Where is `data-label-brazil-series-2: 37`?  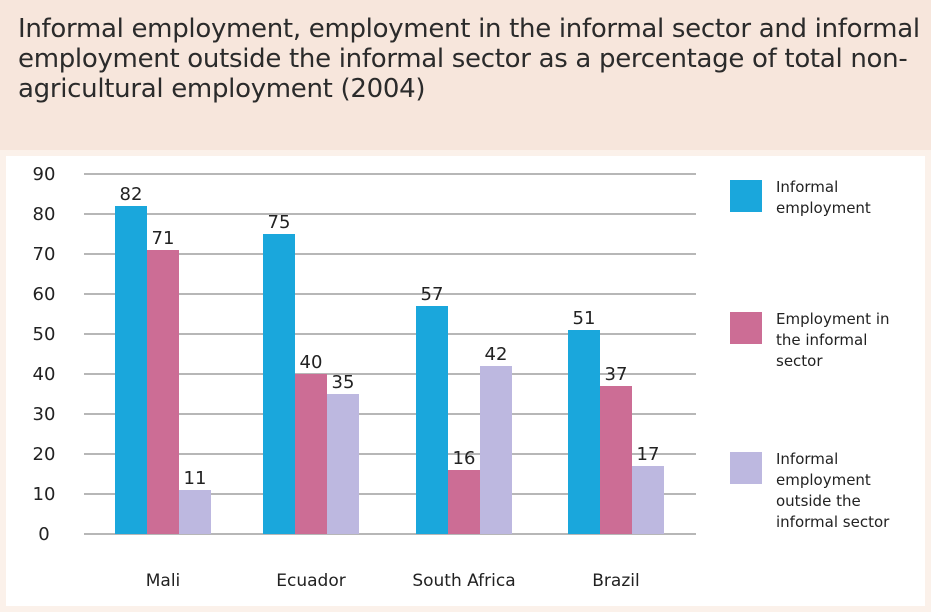
data-label-brazil-series-2: 37 is located at coordinates (616, 374).